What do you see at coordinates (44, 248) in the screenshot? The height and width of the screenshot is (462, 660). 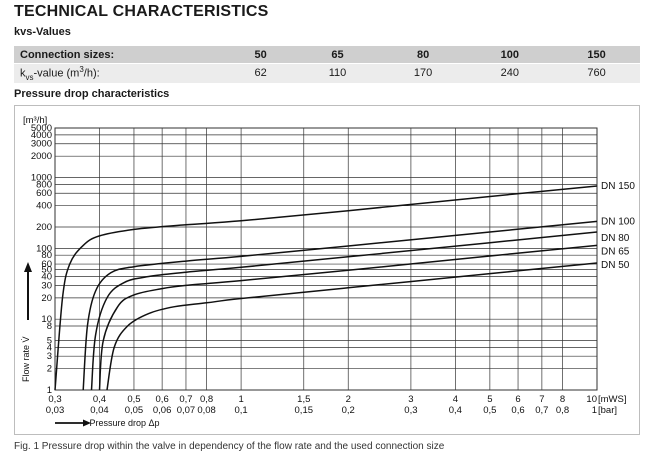 I see `y-tick-label: 100` at bounding box center [44, 248].